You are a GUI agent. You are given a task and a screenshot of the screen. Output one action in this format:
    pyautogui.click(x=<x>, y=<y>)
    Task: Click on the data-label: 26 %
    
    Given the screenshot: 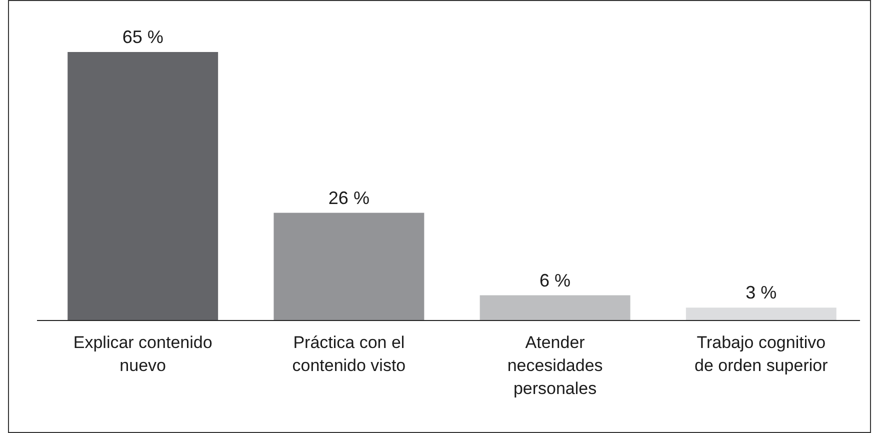 What is the action you would take?
    pyautogui.click(x=349, y=198)
    